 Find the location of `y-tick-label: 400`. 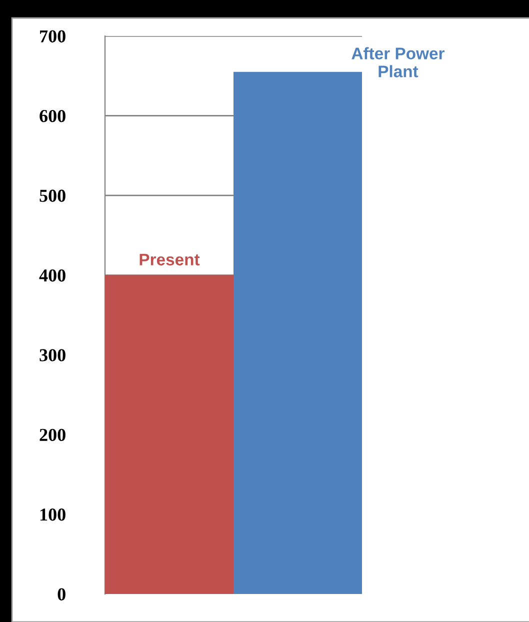

y-tick-label: 400 is located at coordinates (52, 275).